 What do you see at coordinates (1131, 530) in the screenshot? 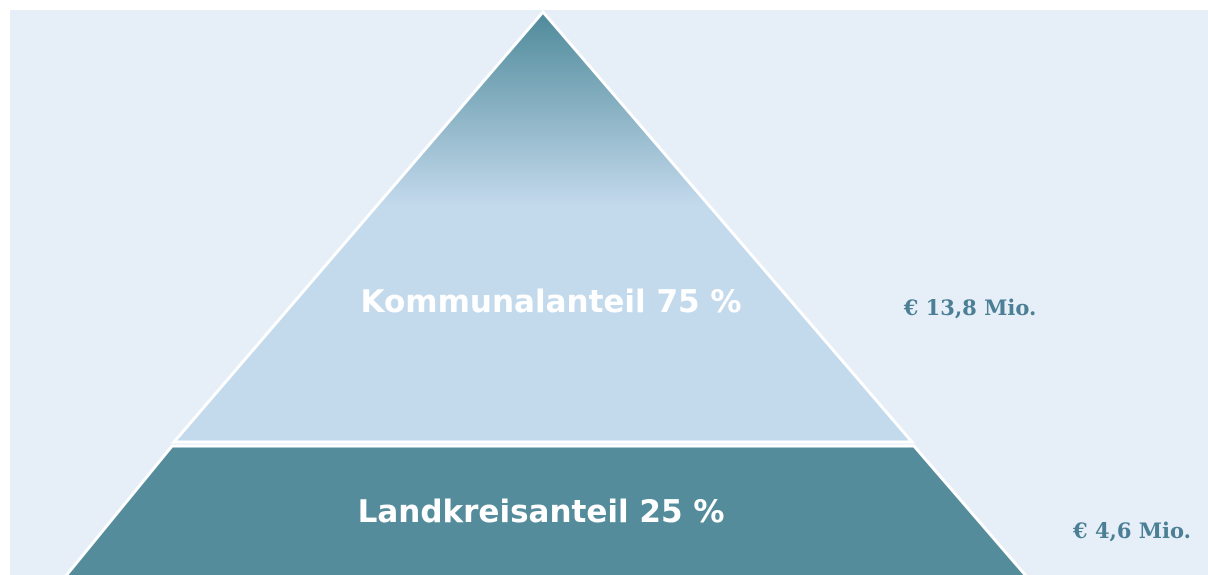
I see `layer-amount: € 4,6 Mio.` at bounding box center [1131, 530].